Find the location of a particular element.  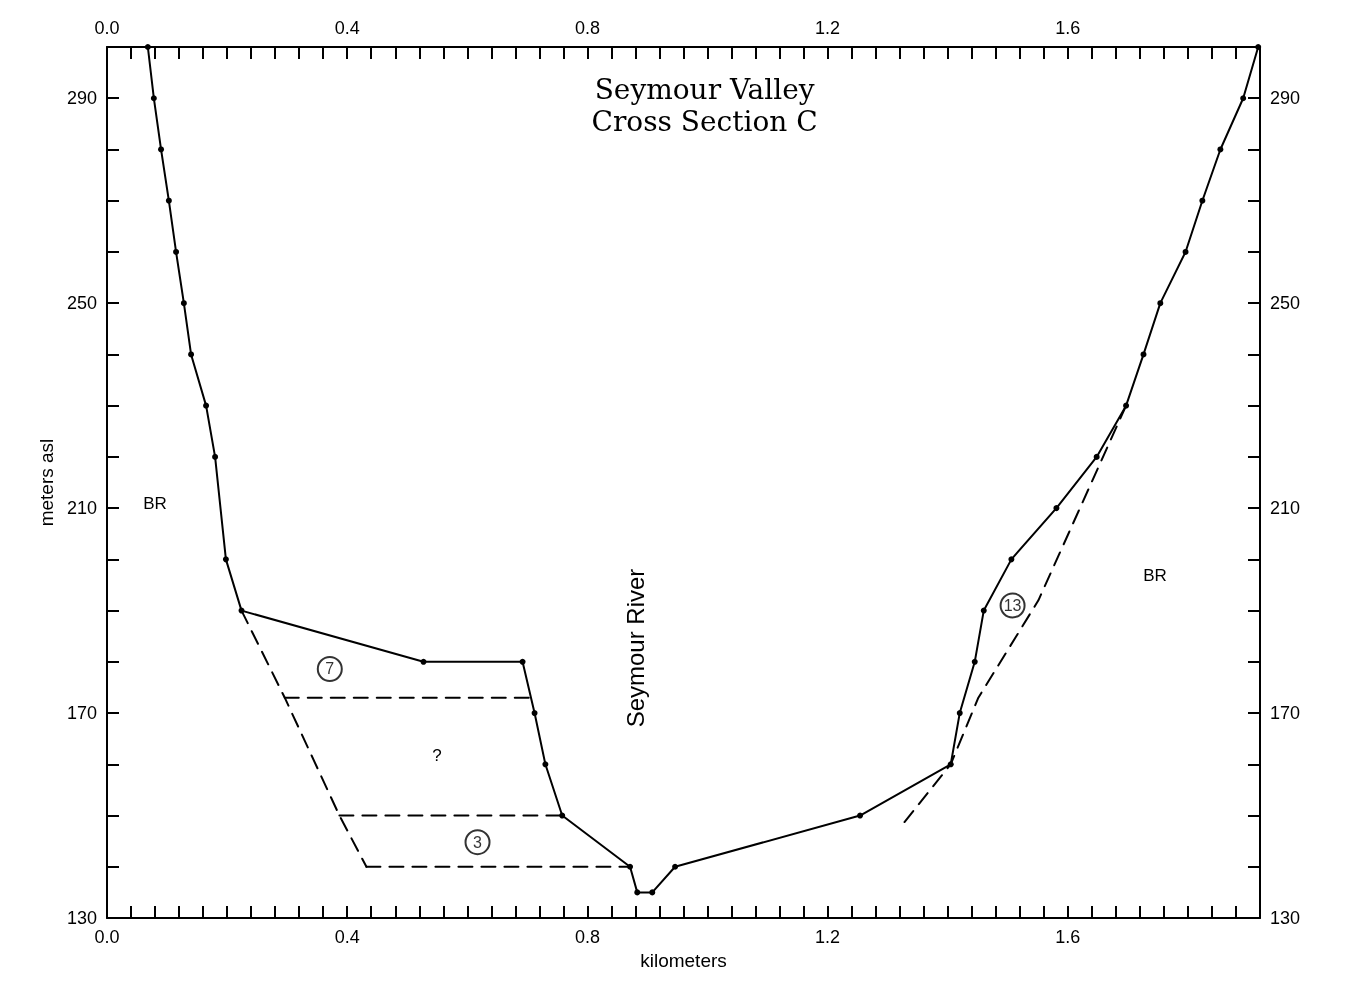

x2-tick-label: 0.0 is located at coordinates (107, 28).